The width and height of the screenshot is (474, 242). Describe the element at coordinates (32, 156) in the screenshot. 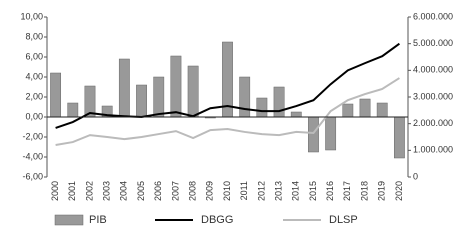

I see `y-tick-label: -4,00` at that location.